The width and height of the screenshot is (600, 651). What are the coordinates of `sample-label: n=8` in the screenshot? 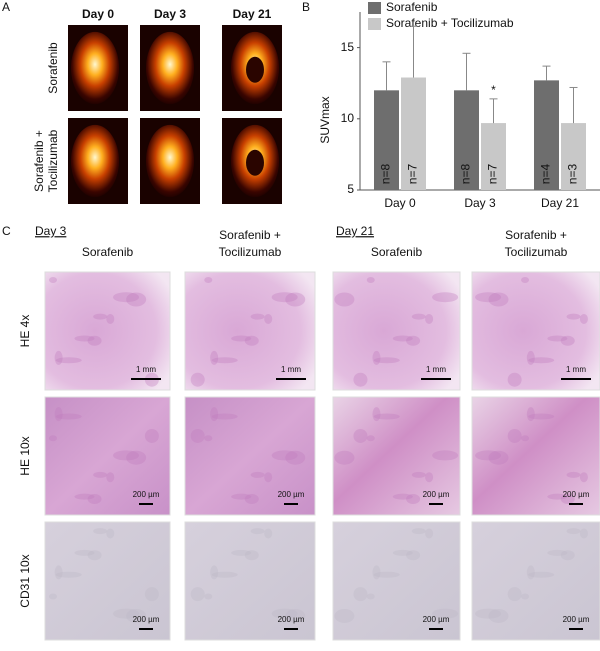 It's located at (466, 173).